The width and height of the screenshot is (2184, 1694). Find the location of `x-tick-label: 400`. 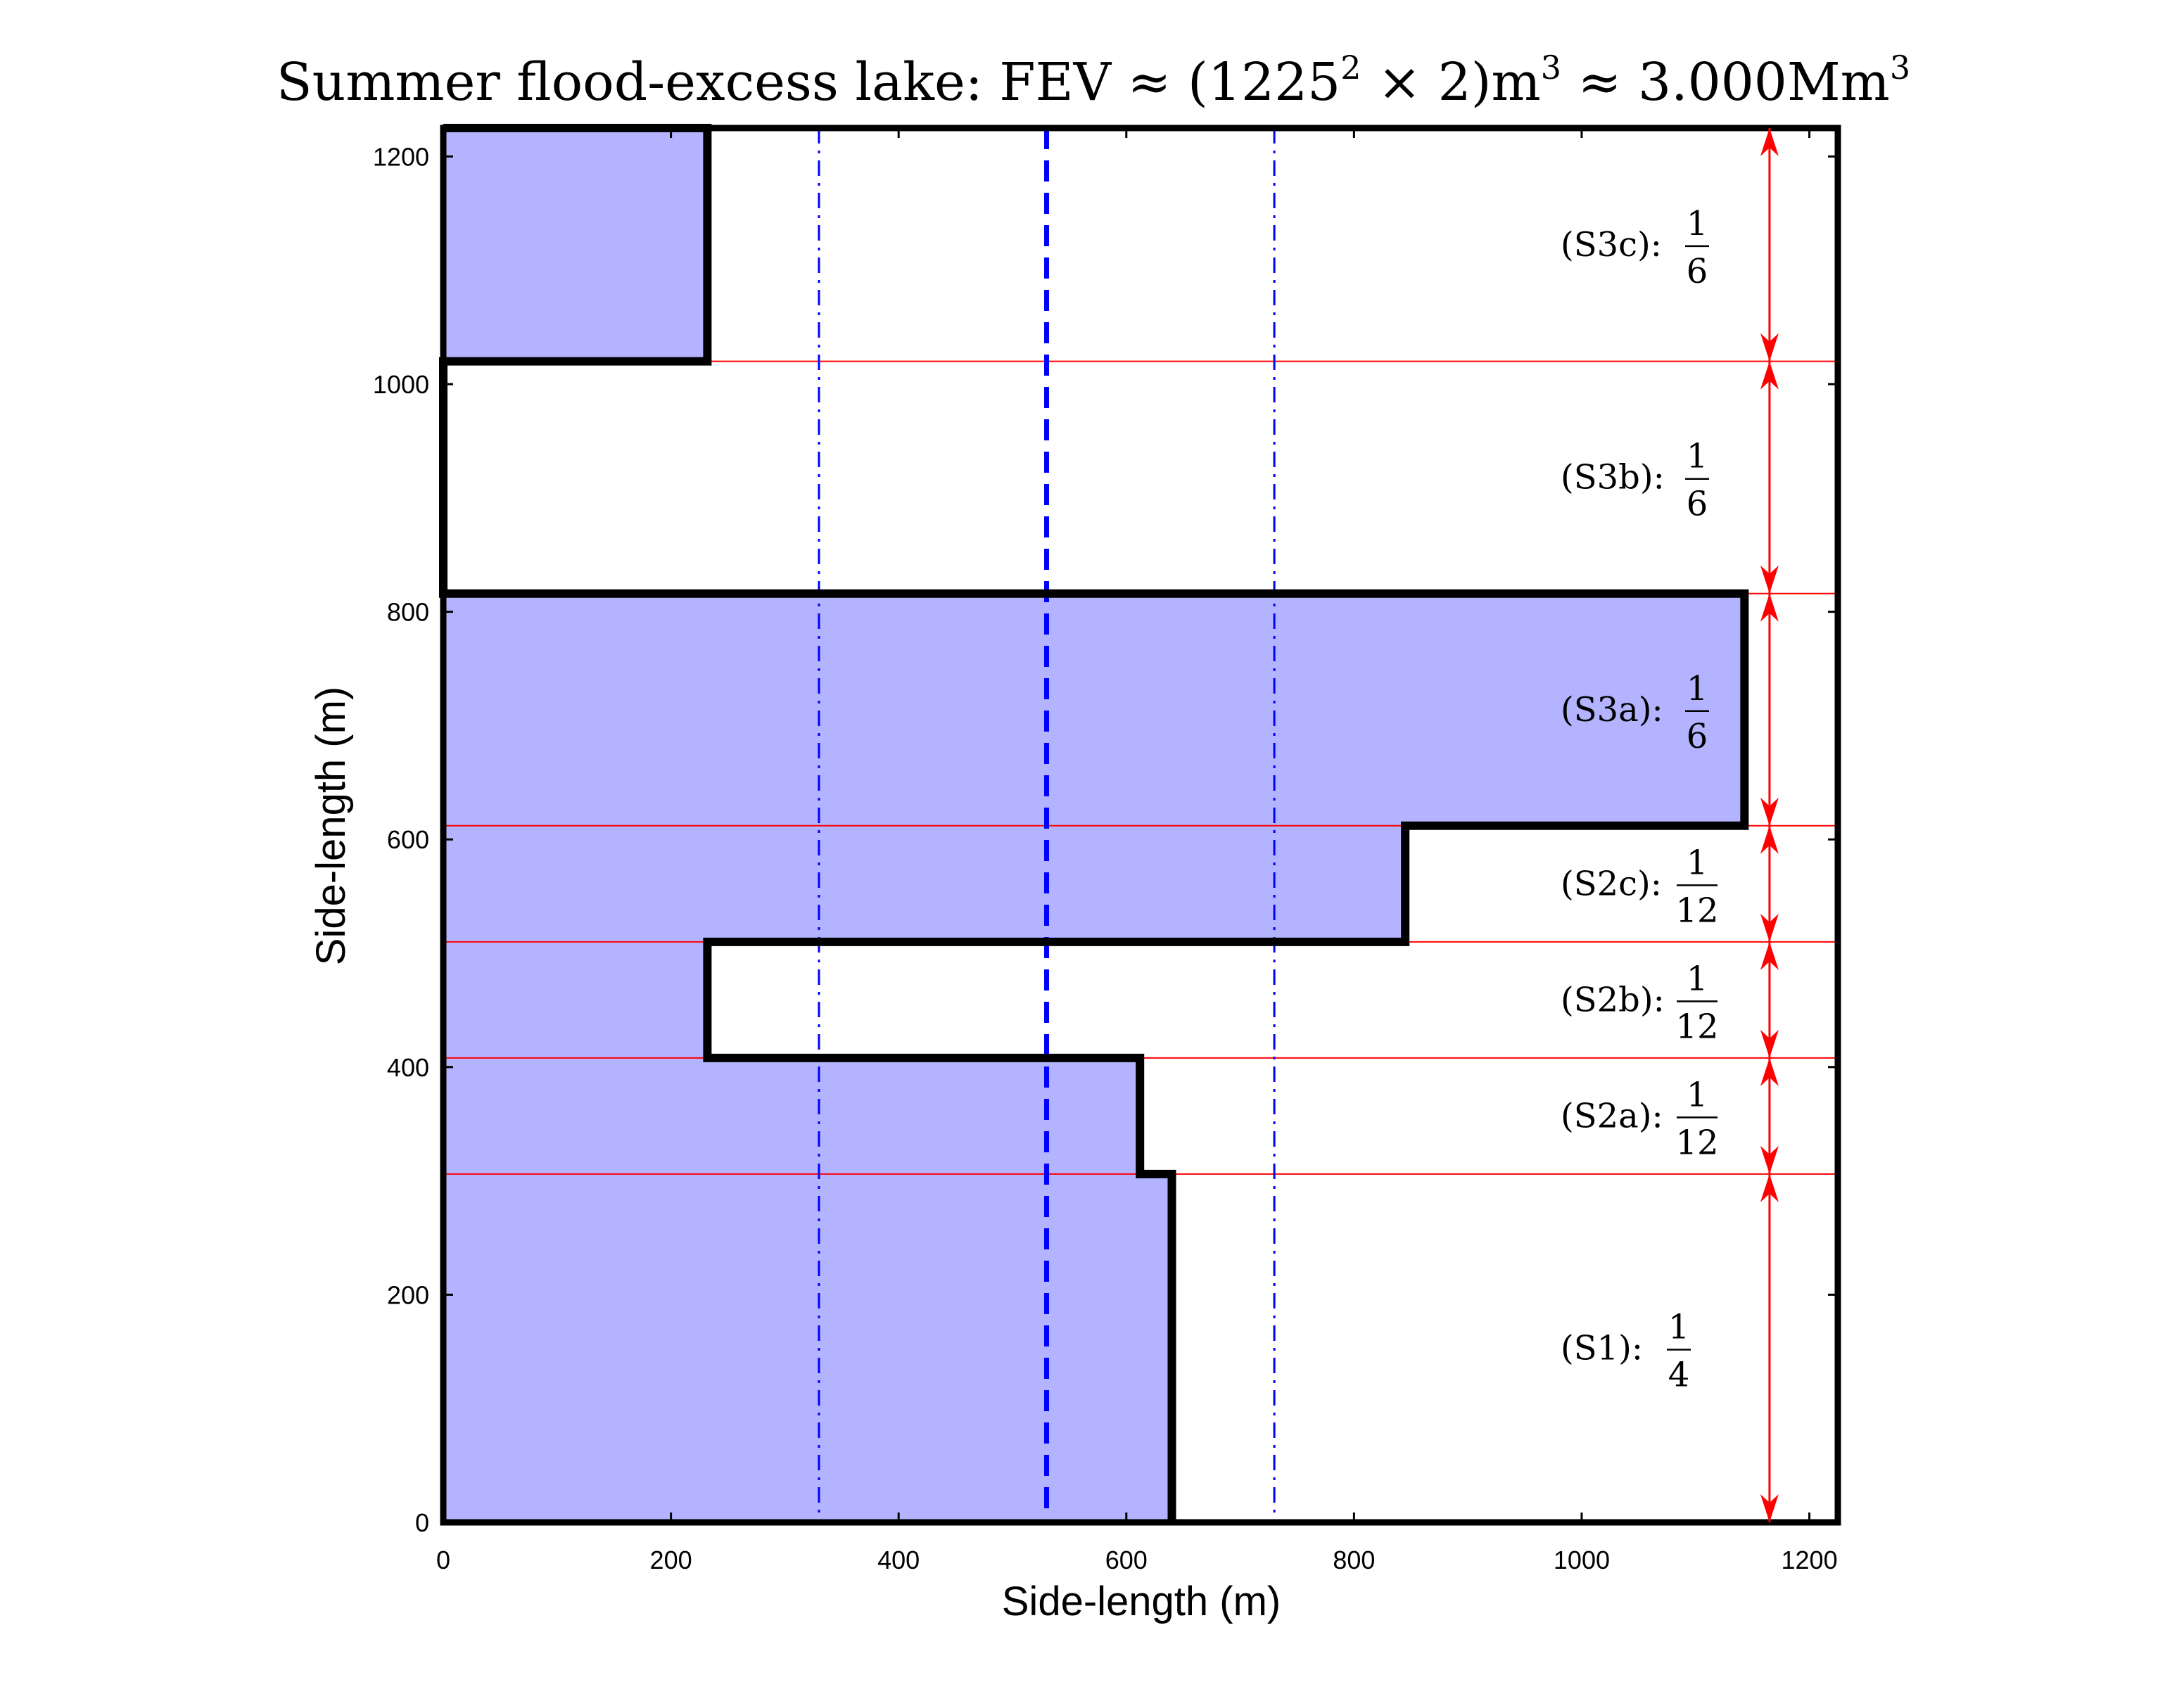

x-tick-label: 400 is located at coordinates (899, 1560).